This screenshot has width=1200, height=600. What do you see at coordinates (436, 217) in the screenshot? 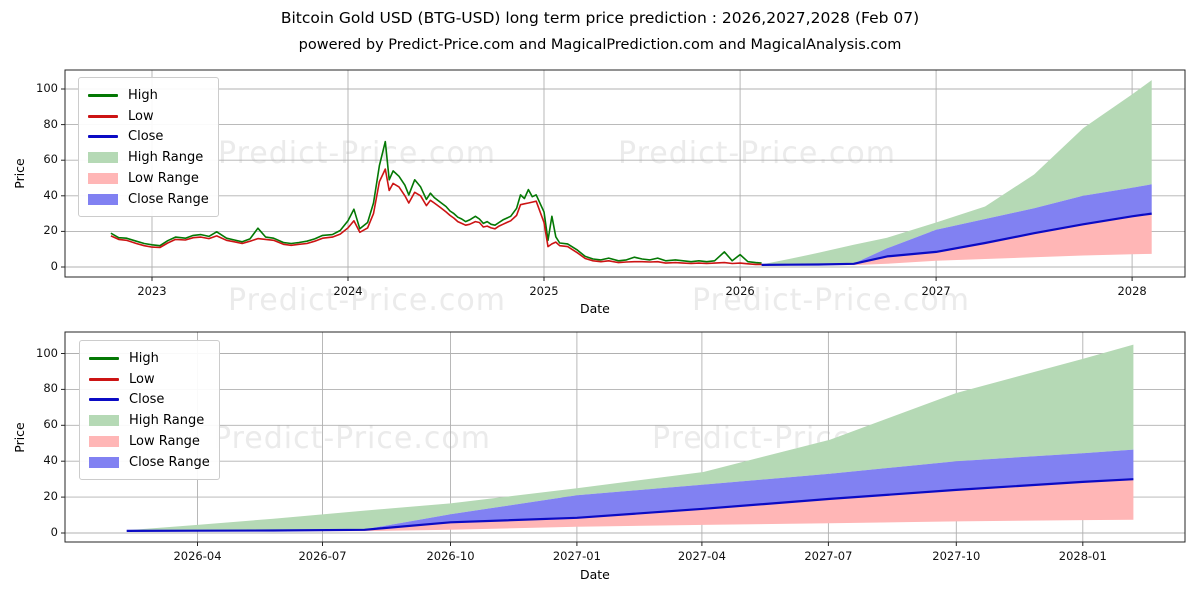
I see `low-line` at bounding box center [436, 217].